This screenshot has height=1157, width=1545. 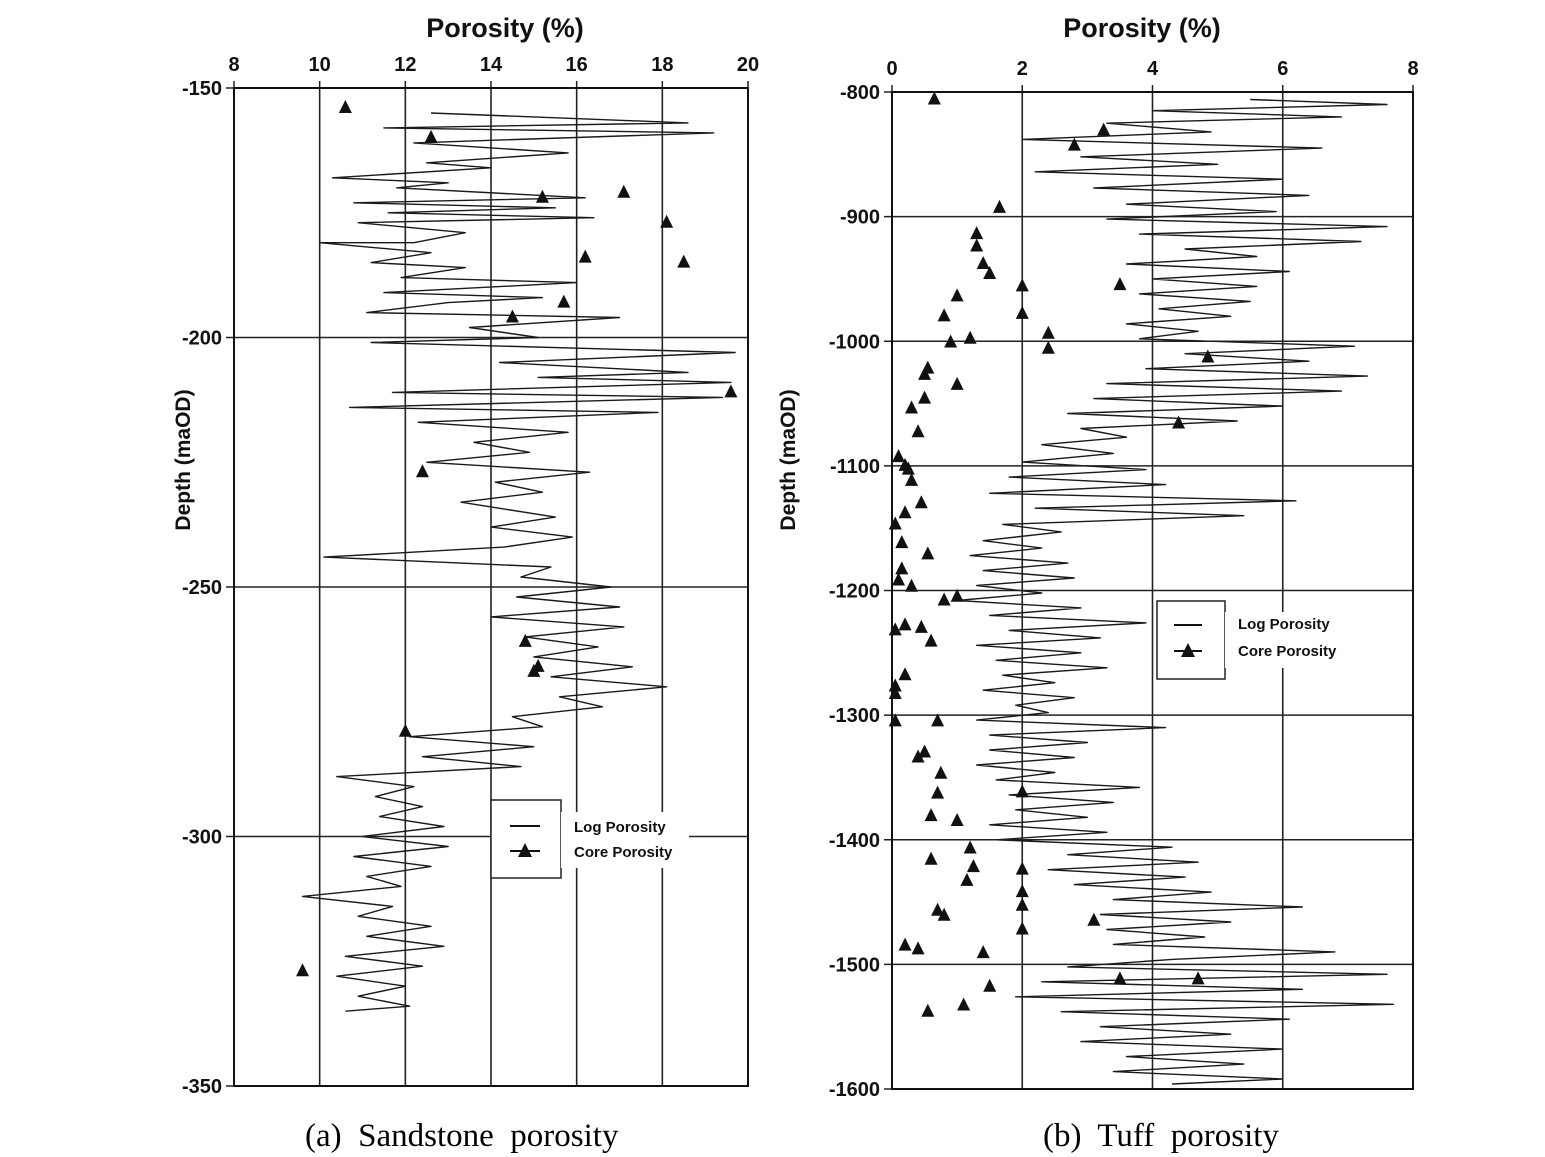 What do you see at coordinates (1284, 624) in the screenshot?
I see `legend-log-label: Log Porosity` at bounding box center [1284, 624].